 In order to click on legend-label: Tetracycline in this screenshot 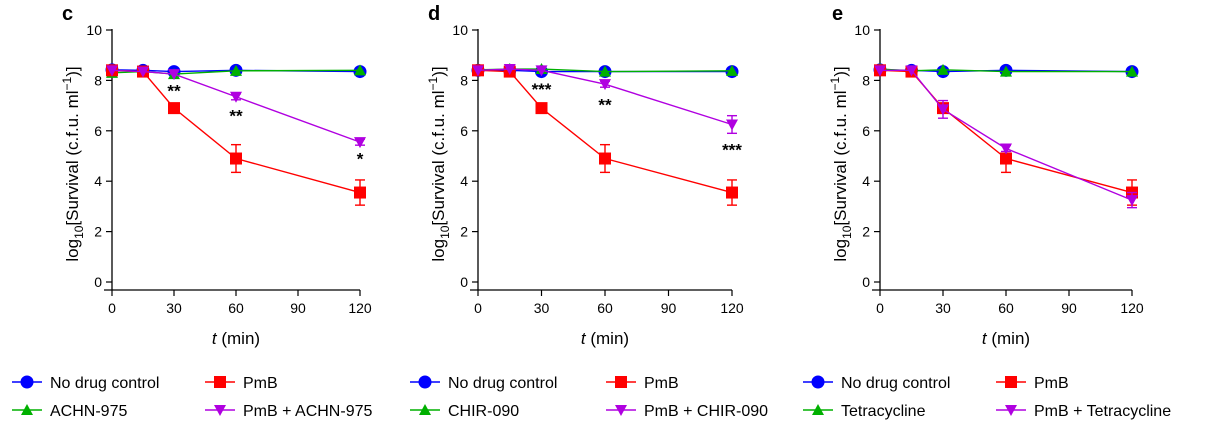, I will do `click(883, 411)`.